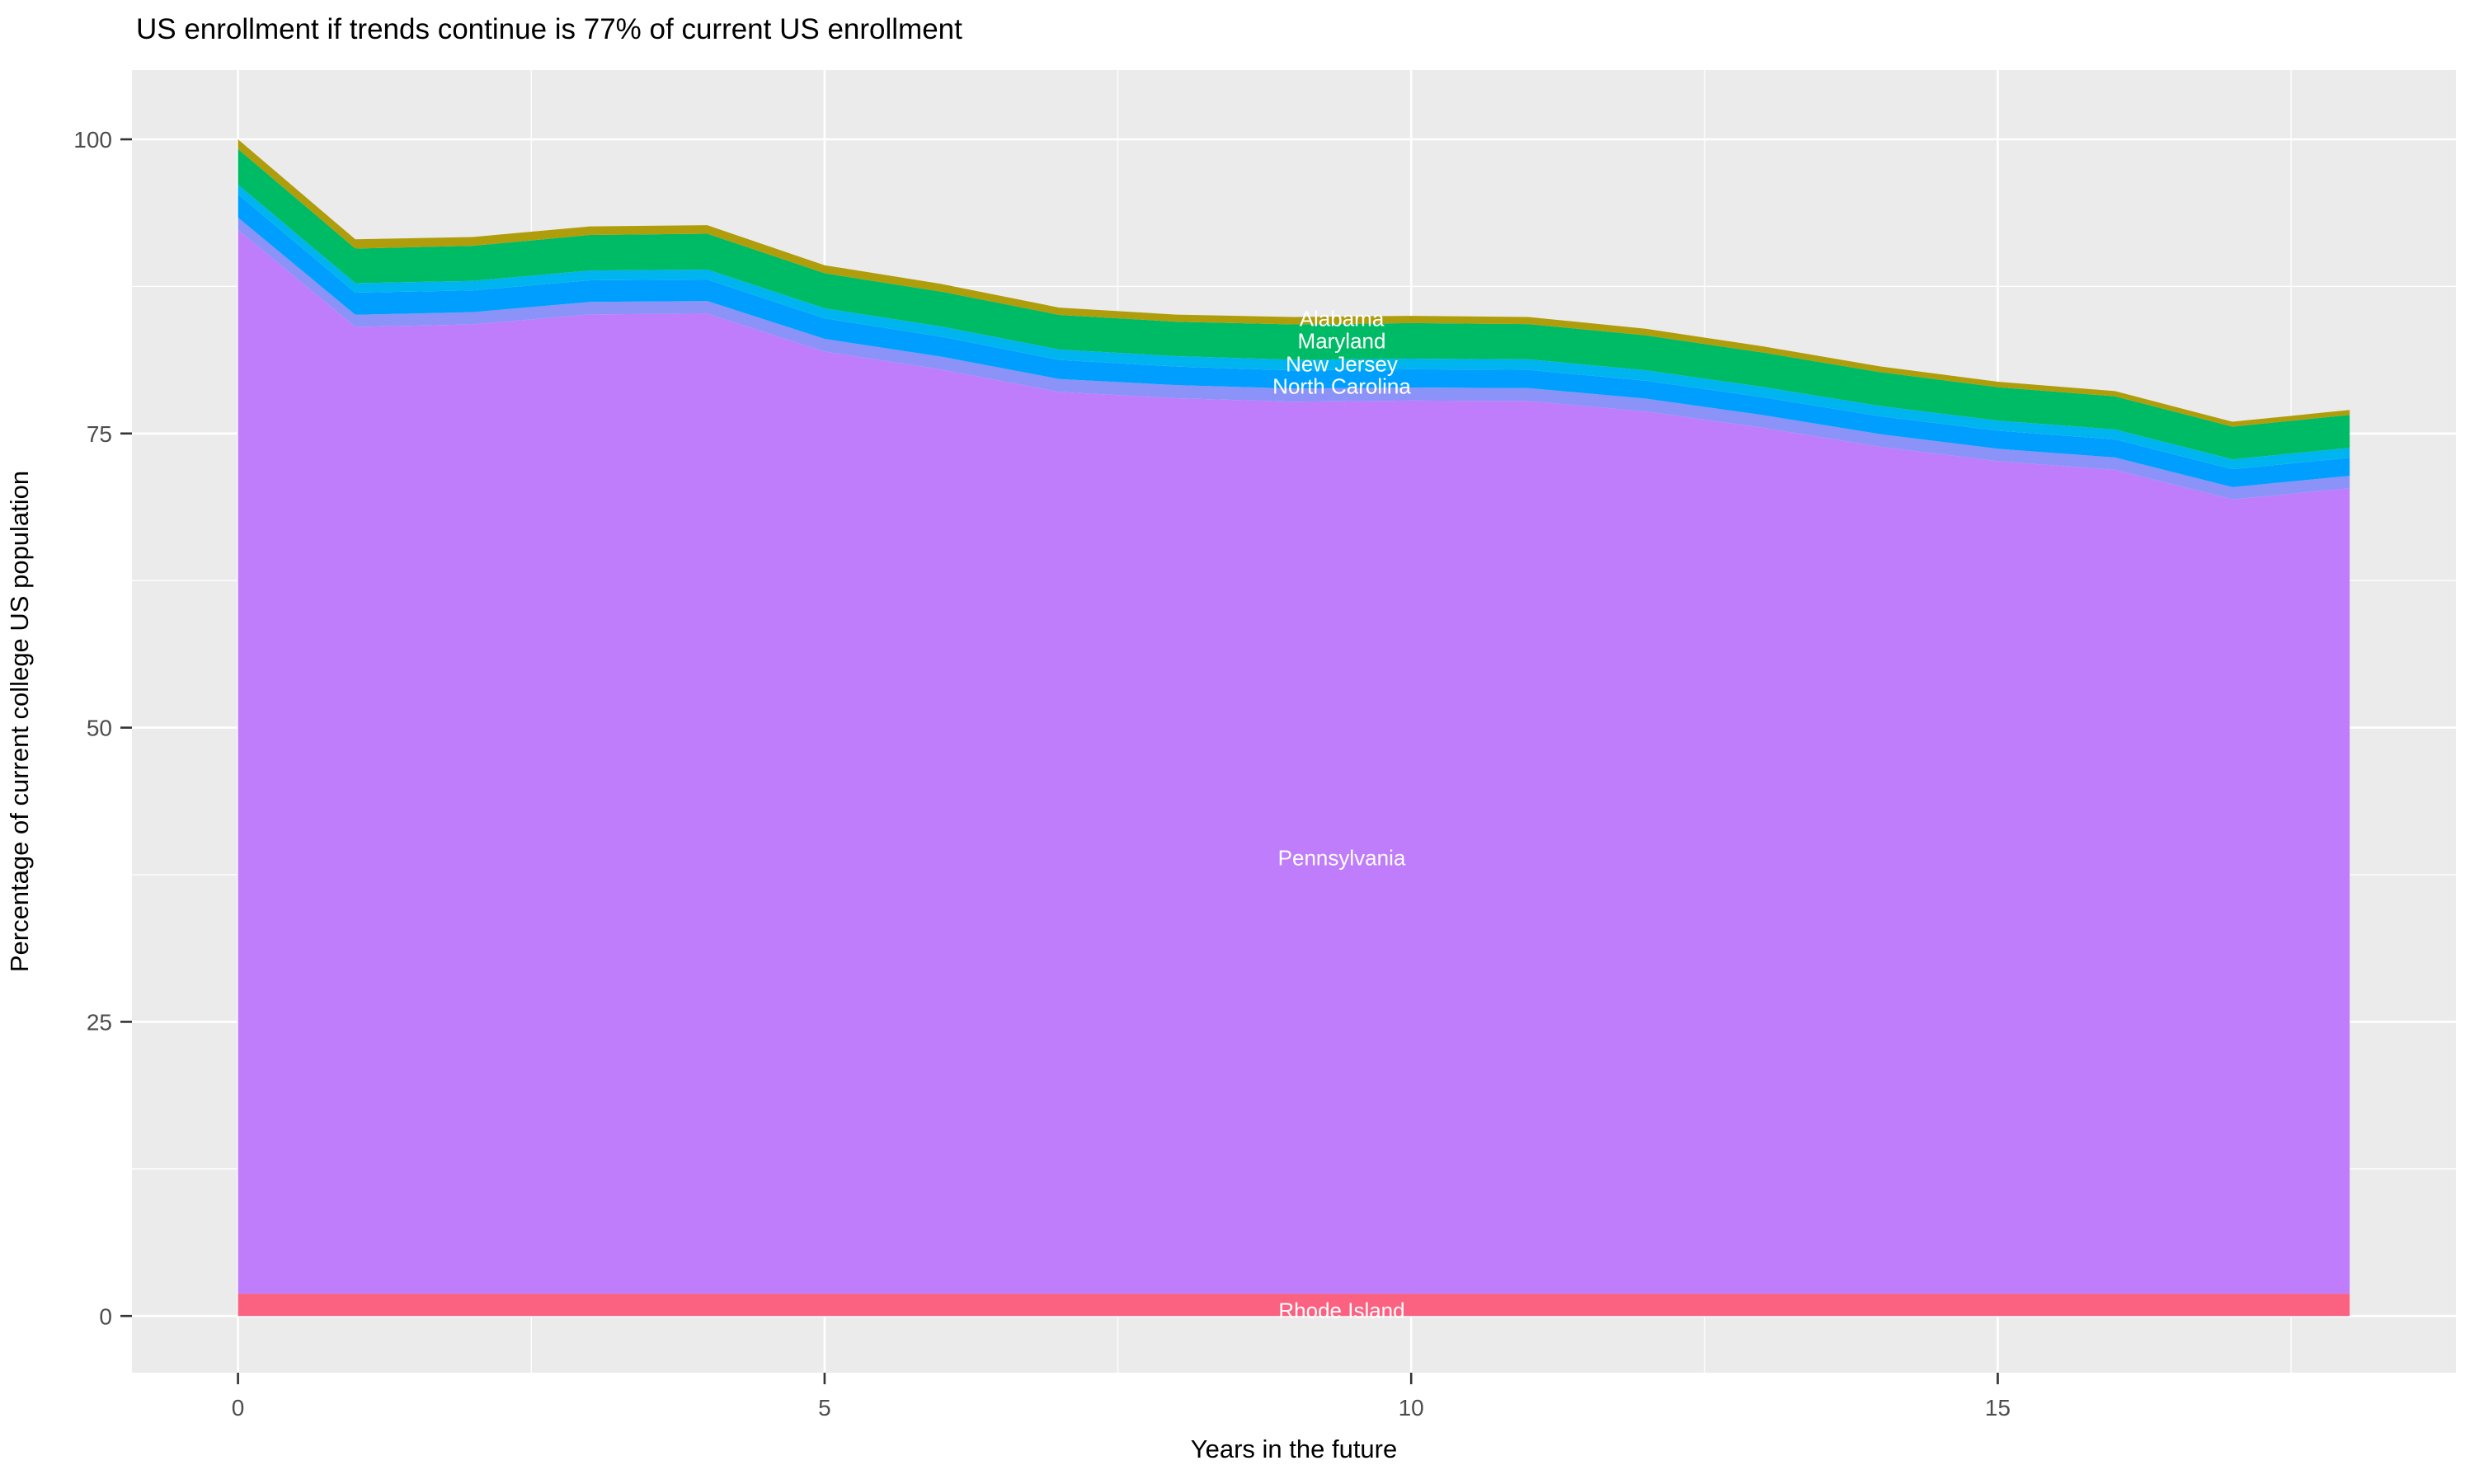 Image resolution: width=2474 pixels, height=1484 pixels. Describe the element at coordinates (105, 1316) in the screenshot. I see `y-tick-label: 0` at that location.